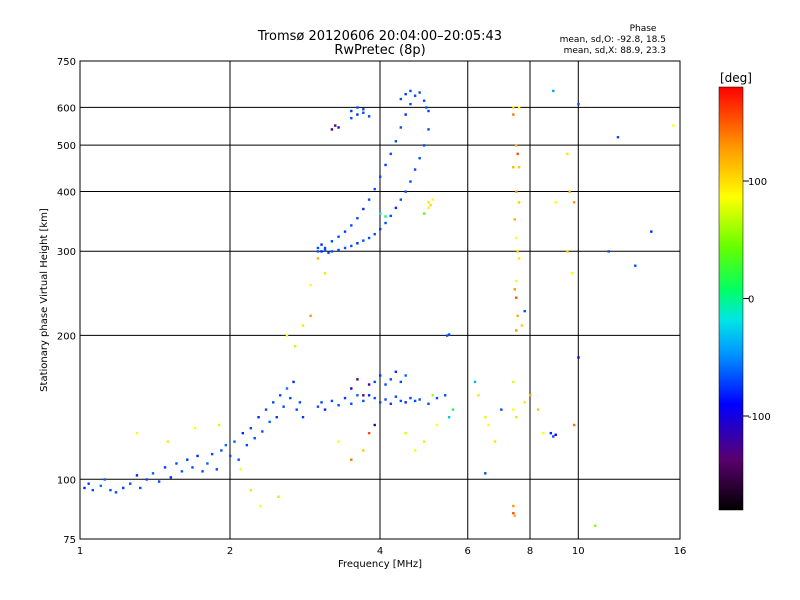 The height and width of the screenshot is (600, 800). I want to click on colorbar-tick-label: 100, so click(757, 182).